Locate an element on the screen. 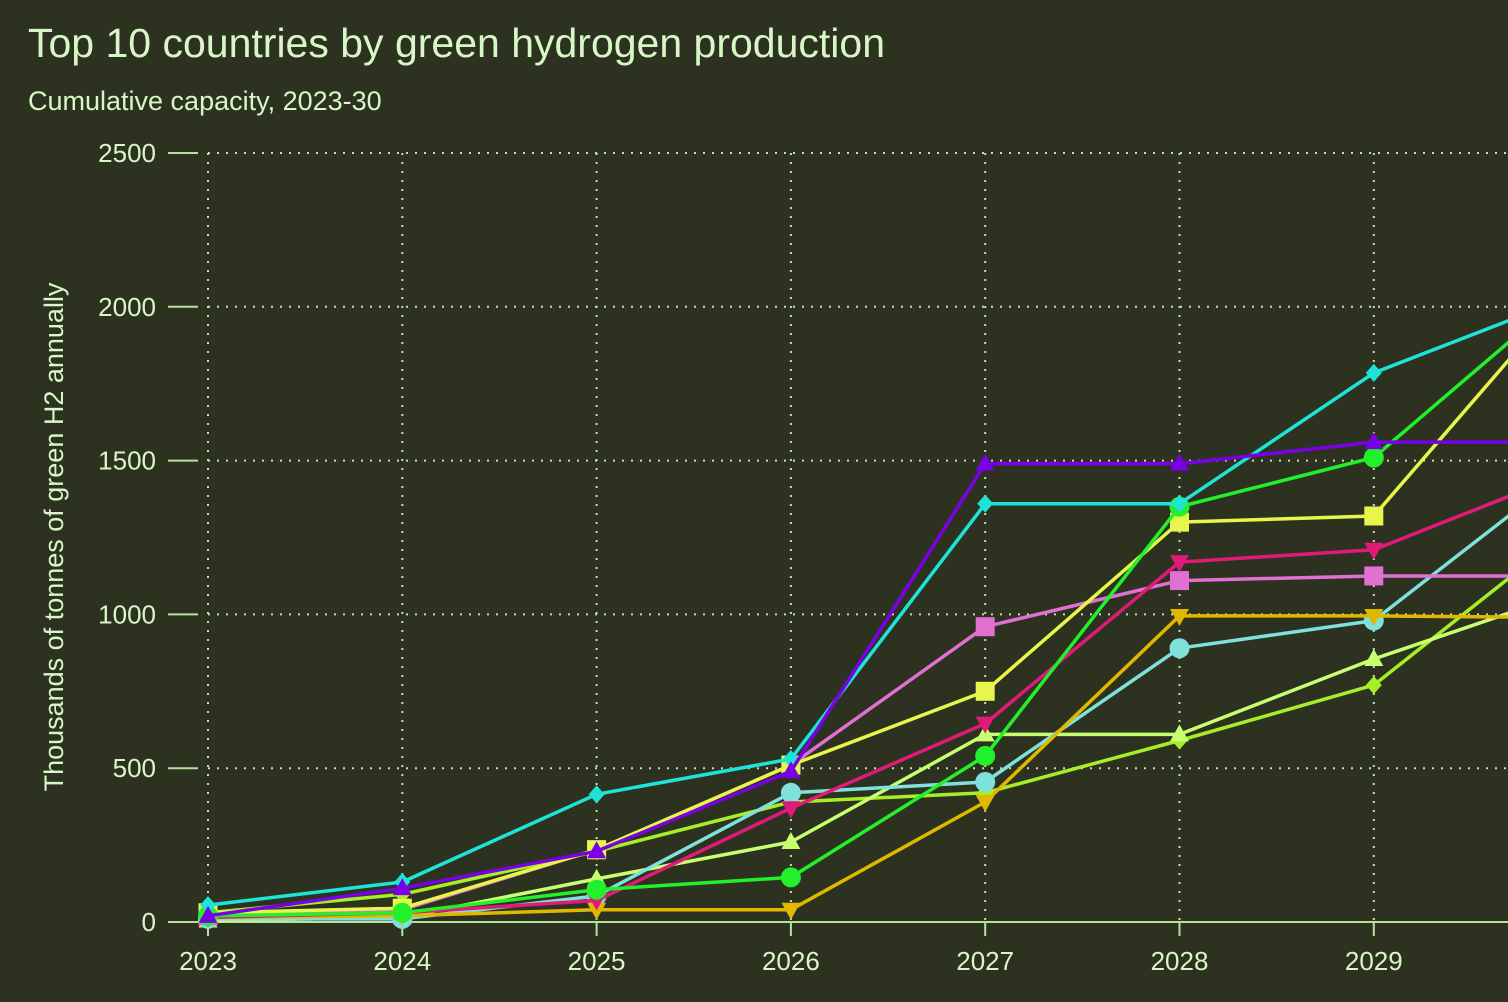  x-tick-label: 2028 is located at coordinates (1180, 961).